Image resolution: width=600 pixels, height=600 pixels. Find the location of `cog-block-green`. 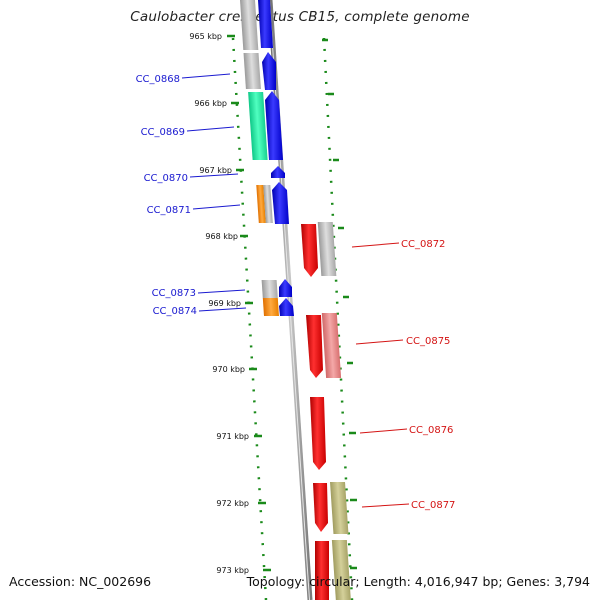

cog-block-green is located at coordinates (258, 126).